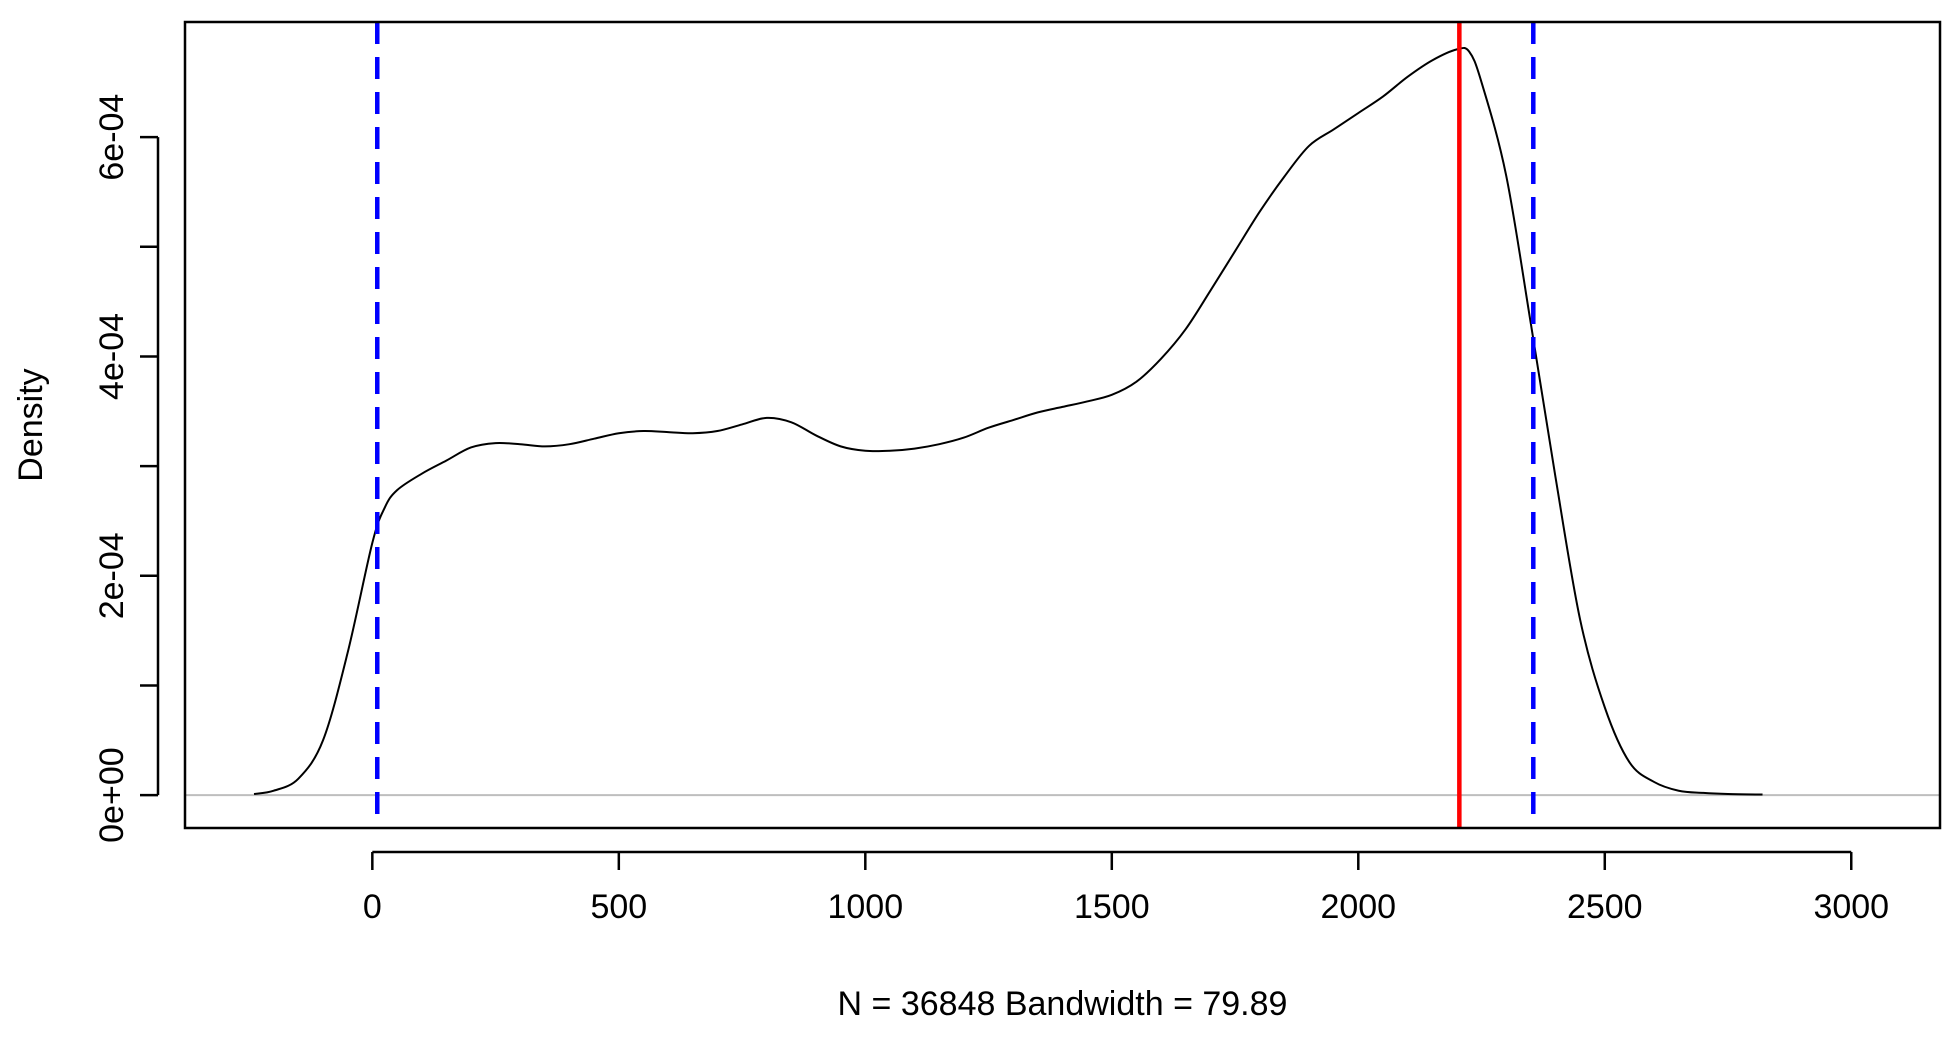  I want to click on y-axis-title: Density, so click(31, 424).